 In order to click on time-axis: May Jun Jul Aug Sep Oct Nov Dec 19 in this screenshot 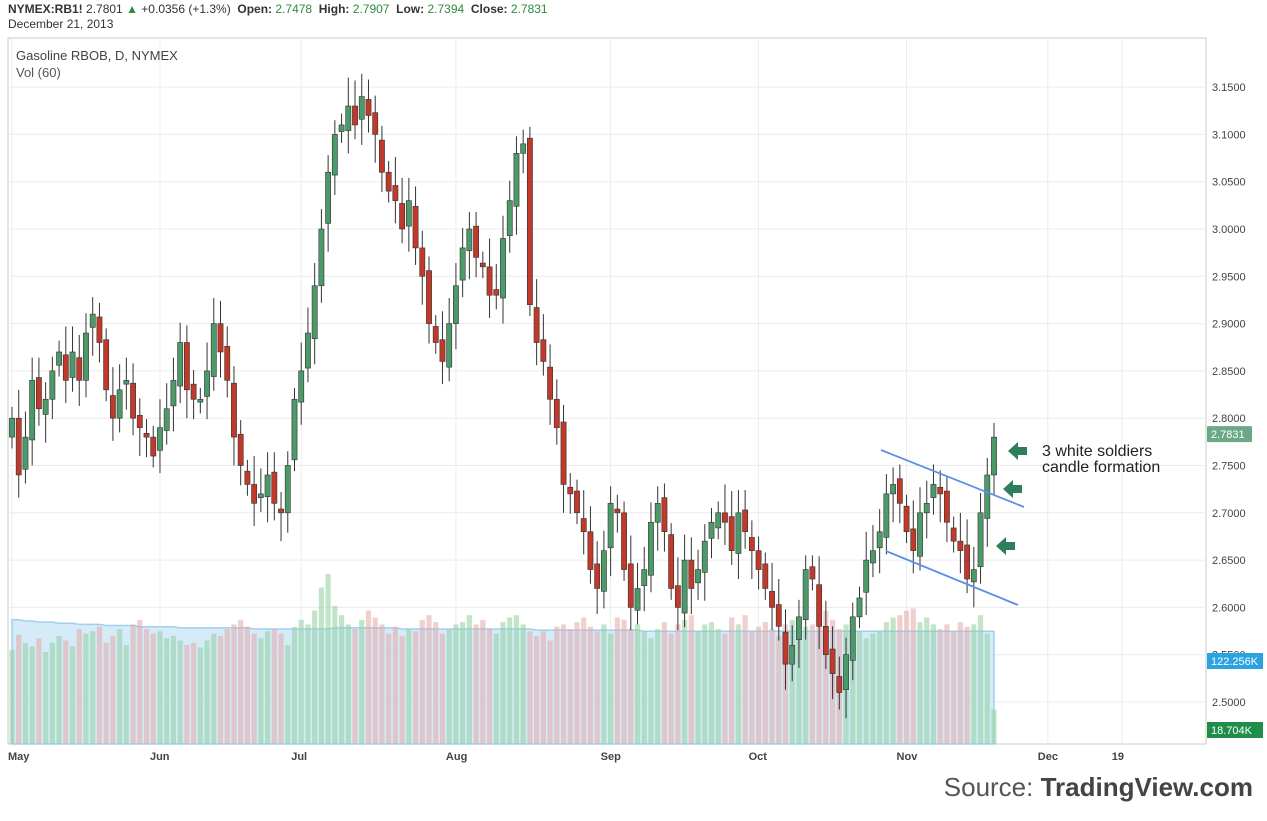, I will do `click(566, 757)`.